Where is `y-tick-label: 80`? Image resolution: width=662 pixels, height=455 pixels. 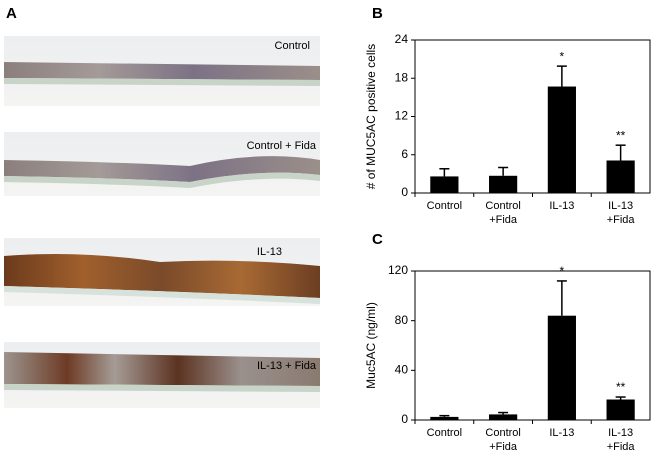
y-tick-label: 80 is located at coordinates (402, 320).